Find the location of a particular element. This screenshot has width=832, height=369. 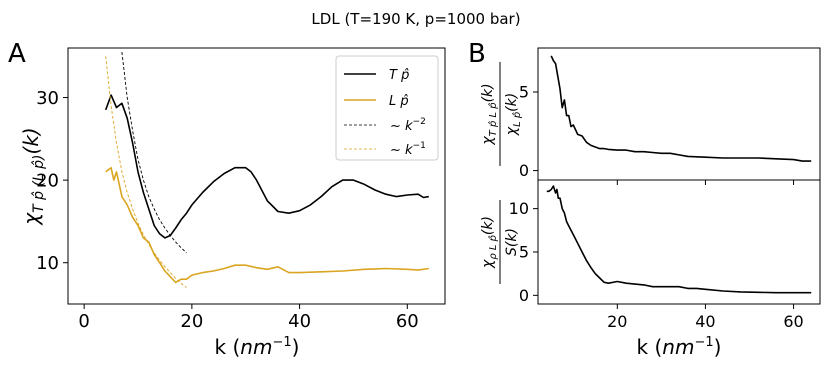

panel-a-xtick-label: 0 is located at coordinates (83, 321).